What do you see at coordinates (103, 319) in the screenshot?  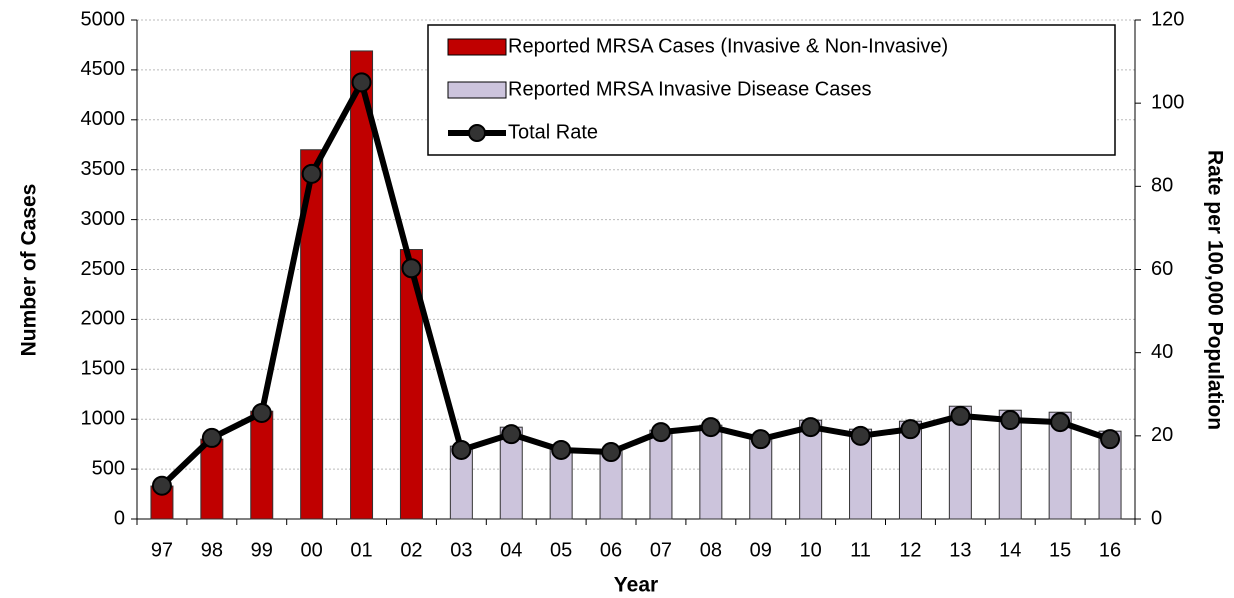 I see `y-tick-label: 2000` at bounding box center [103, 319].